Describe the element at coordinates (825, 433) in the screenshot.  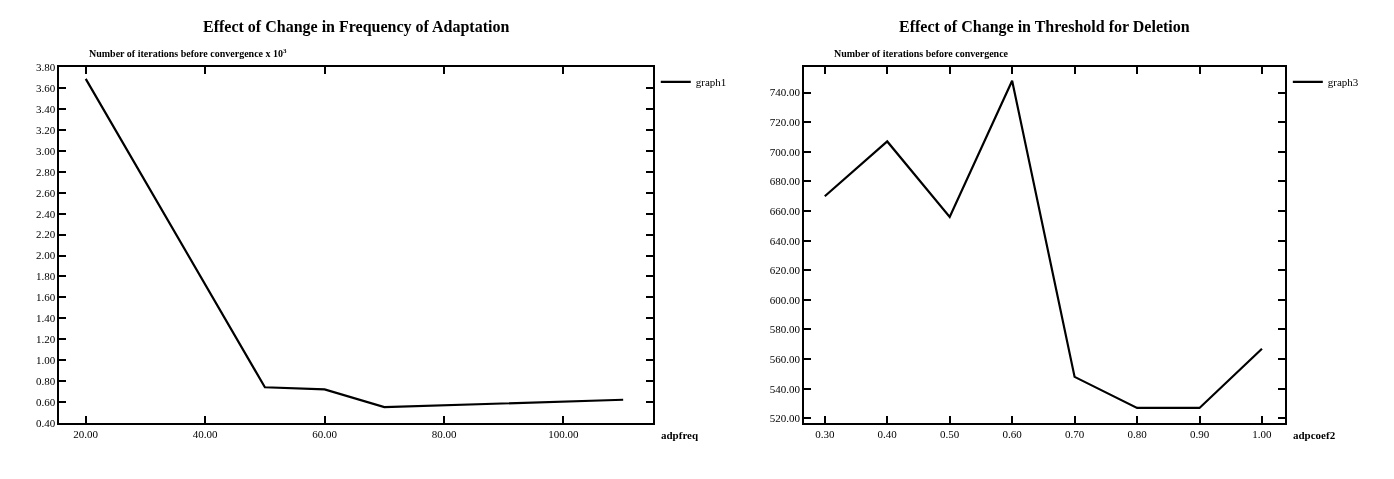
I see `x-tick-label: 0.30` at that location.